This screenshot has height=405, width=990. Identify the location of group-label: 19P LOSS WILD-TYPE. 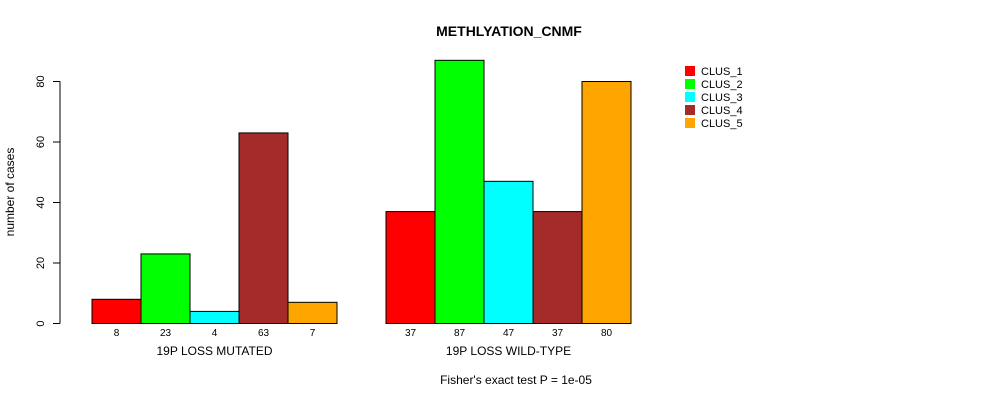
(508, 351).